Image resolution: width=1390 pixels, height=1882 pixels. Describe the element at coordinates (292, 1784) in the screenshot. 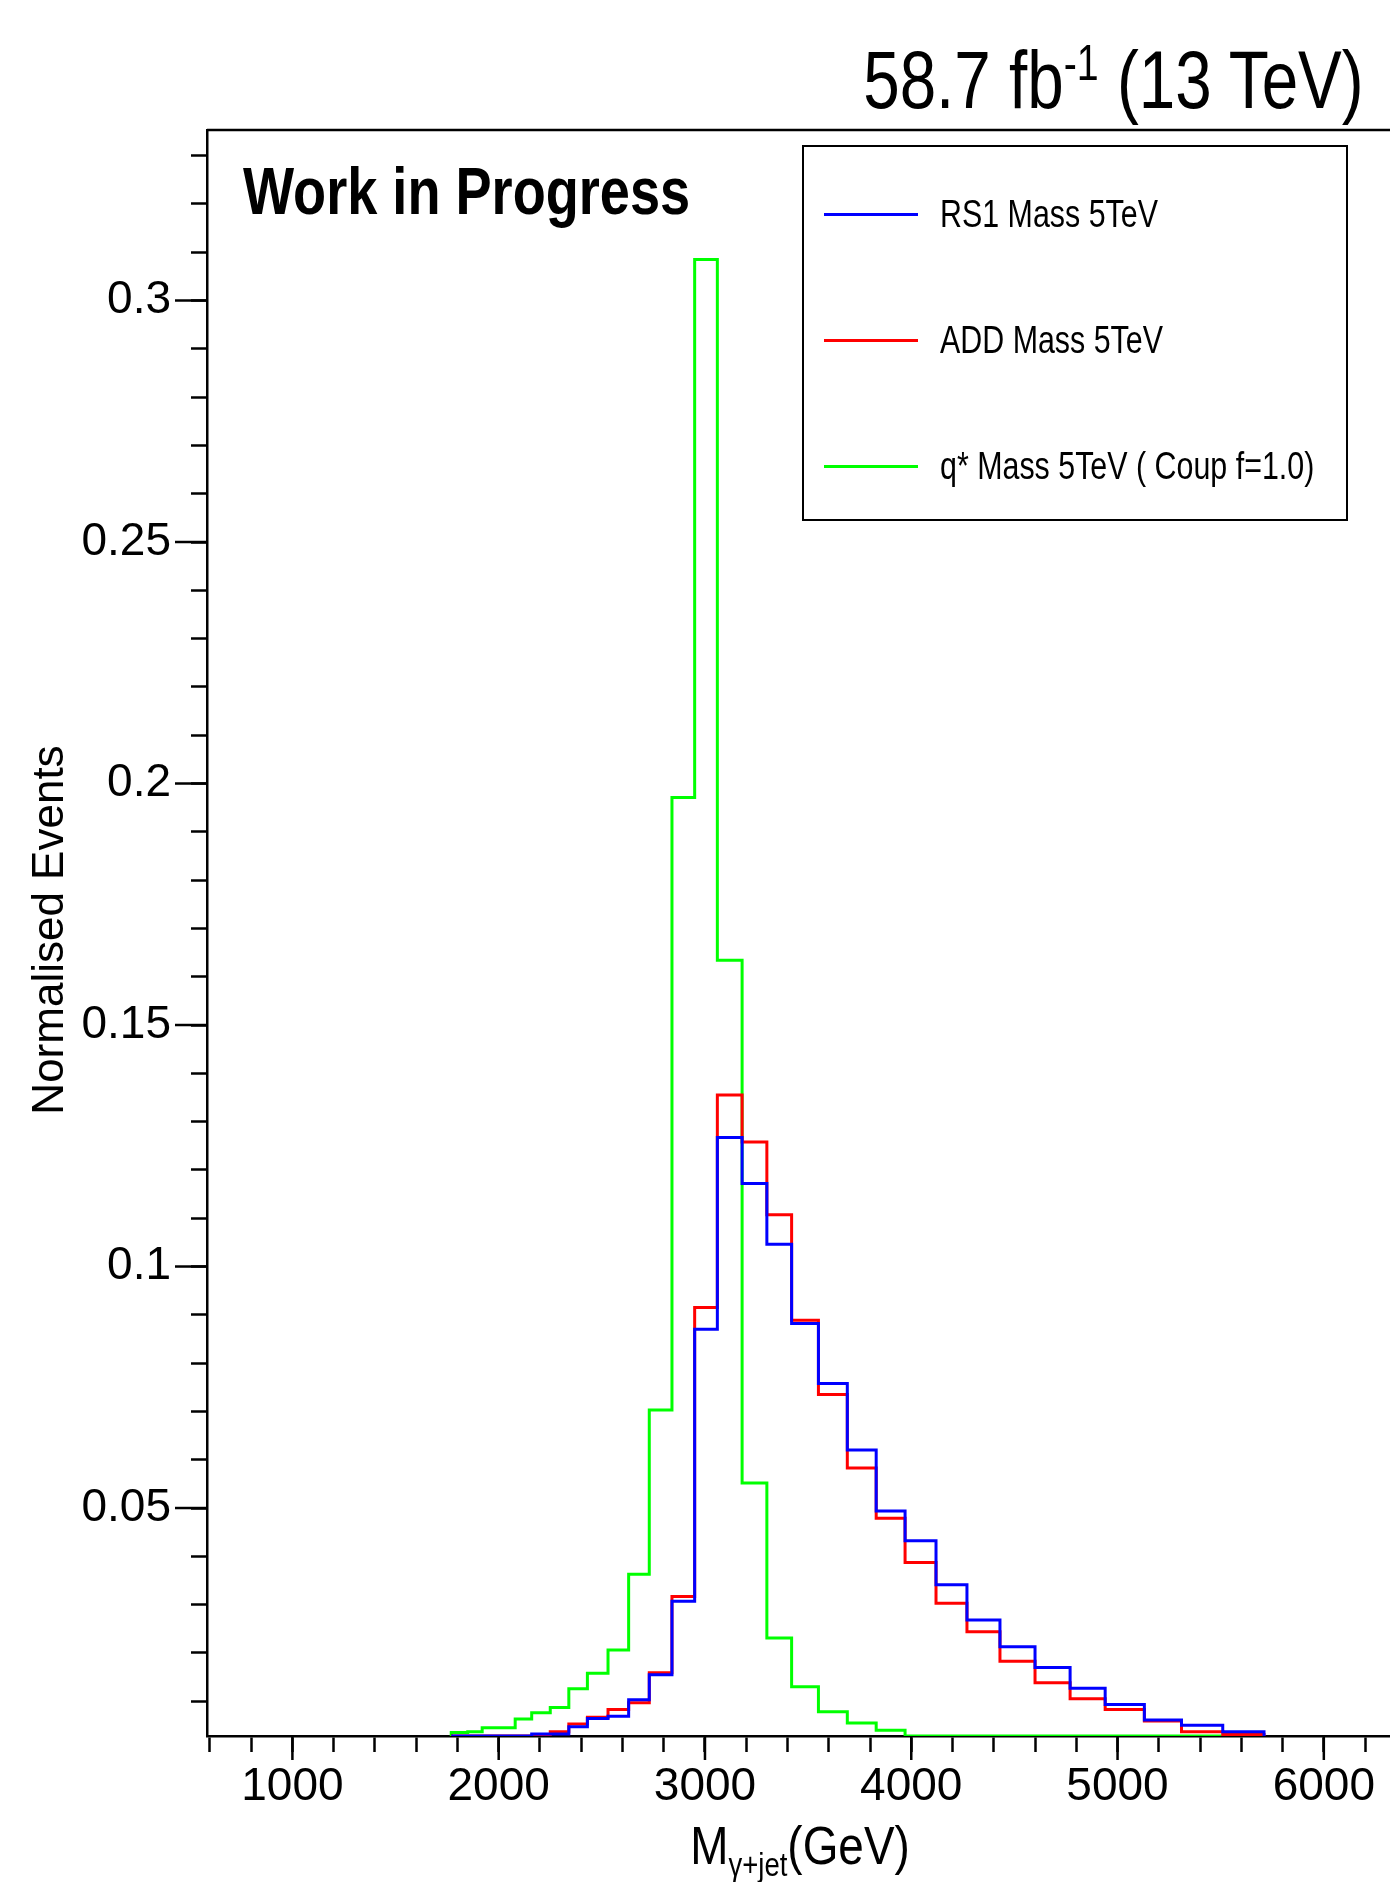

I see `x-tick-label: 1000` at that location.